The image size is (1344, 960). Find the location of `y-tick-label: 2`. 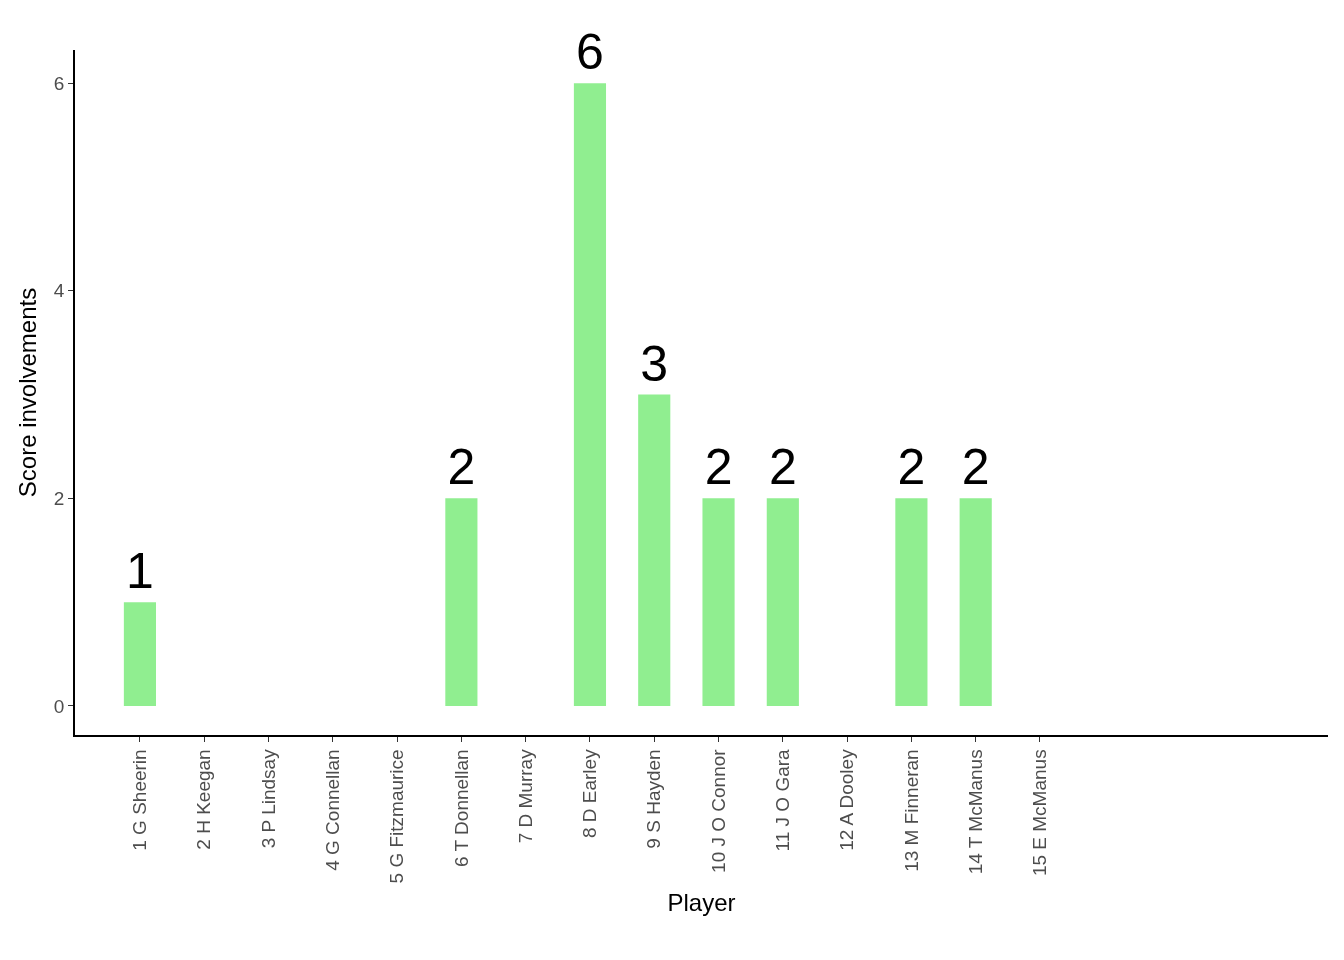

y-tick-label: 2 is located at coordinates (59, 499).